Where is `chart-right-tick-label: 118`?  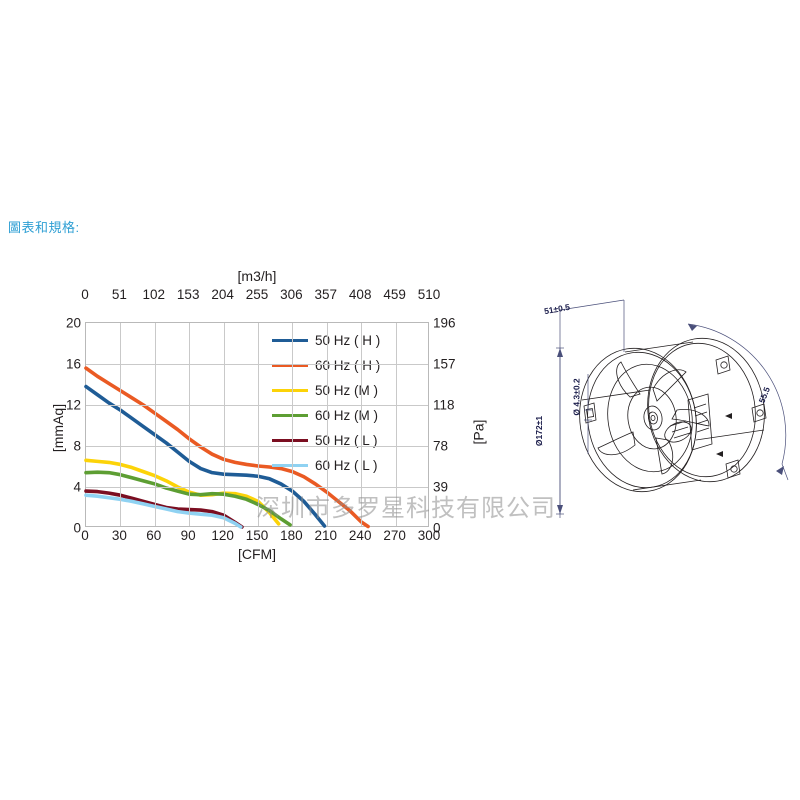 chart-right-tick-label: 118 is located at coordinates (444, 405).